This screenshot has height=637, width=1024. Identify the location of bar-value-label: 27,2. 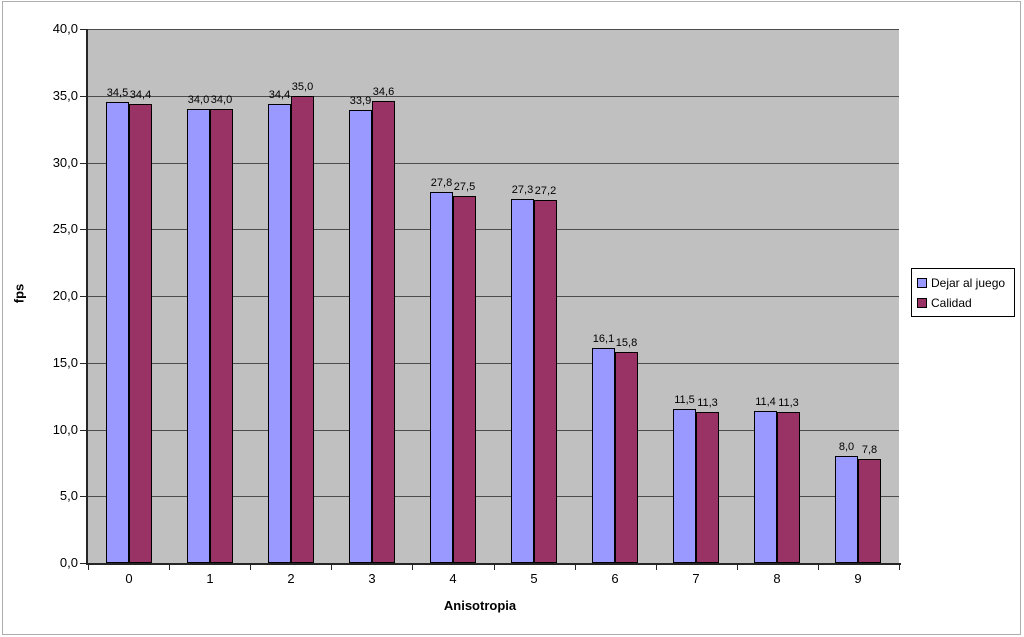
(545, 191).